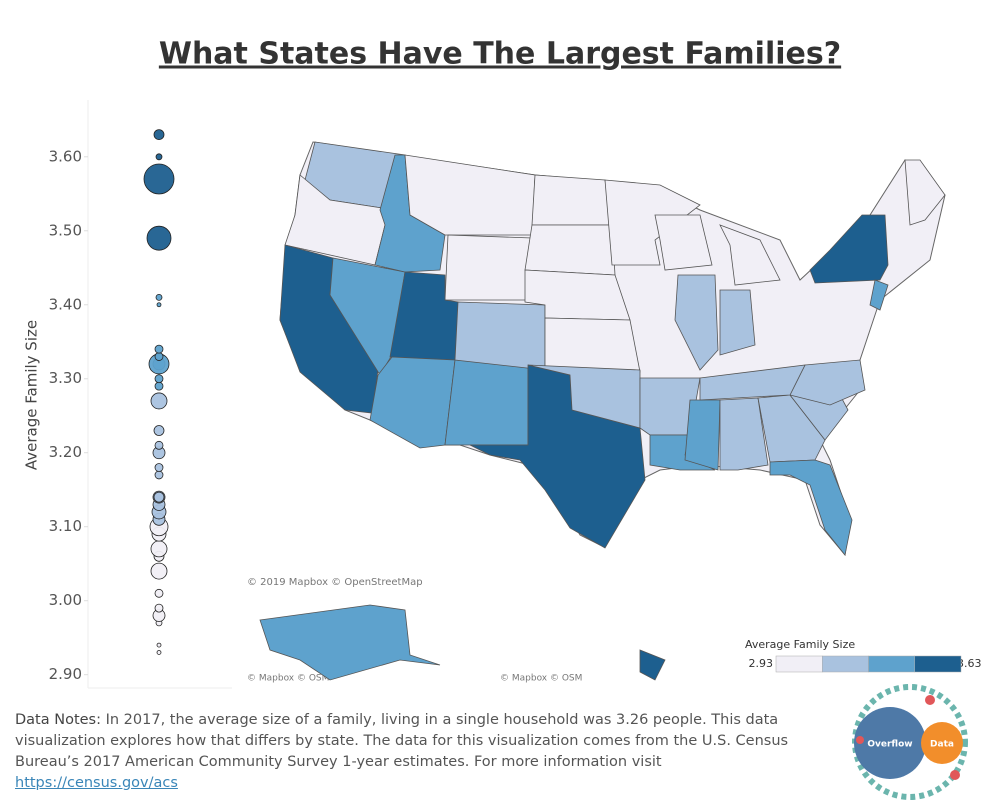  What do you see at coordinates (969, 663) in the screenshot?
I see `legend-max: 3.63` at bounding box center [969, 663].